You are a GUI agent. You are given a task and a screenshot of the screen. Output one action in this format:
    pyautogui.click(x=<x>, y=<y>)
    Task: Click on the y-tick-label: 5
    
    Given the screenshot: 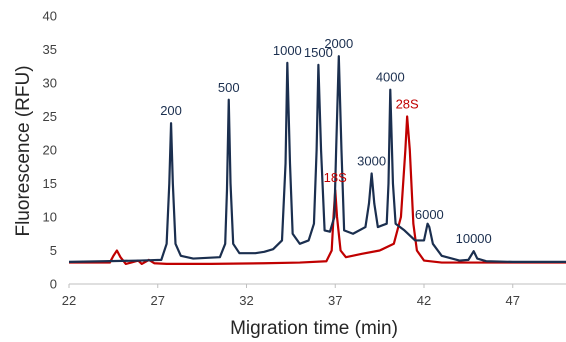 What is the action you would take?
    pyautogui.click(x=53, y=250)
    